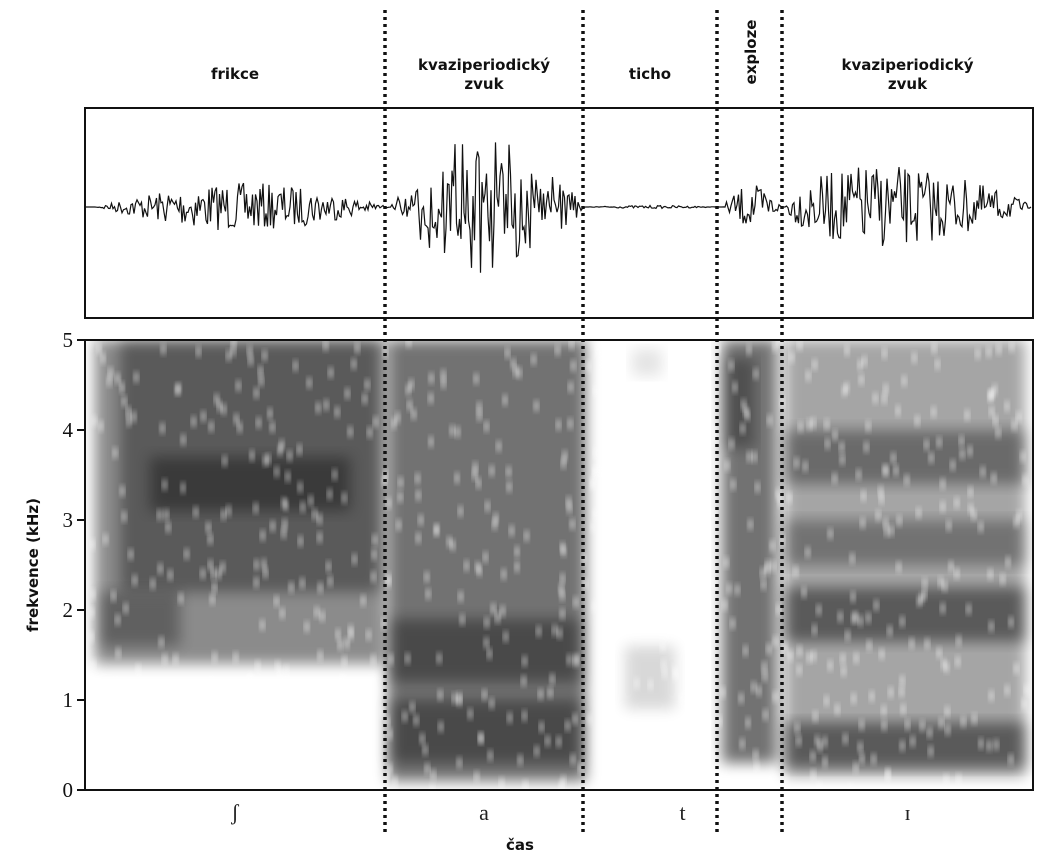  Describe the element at coordinates (559, 207) in the screenshot. I see `waveform` at that location.